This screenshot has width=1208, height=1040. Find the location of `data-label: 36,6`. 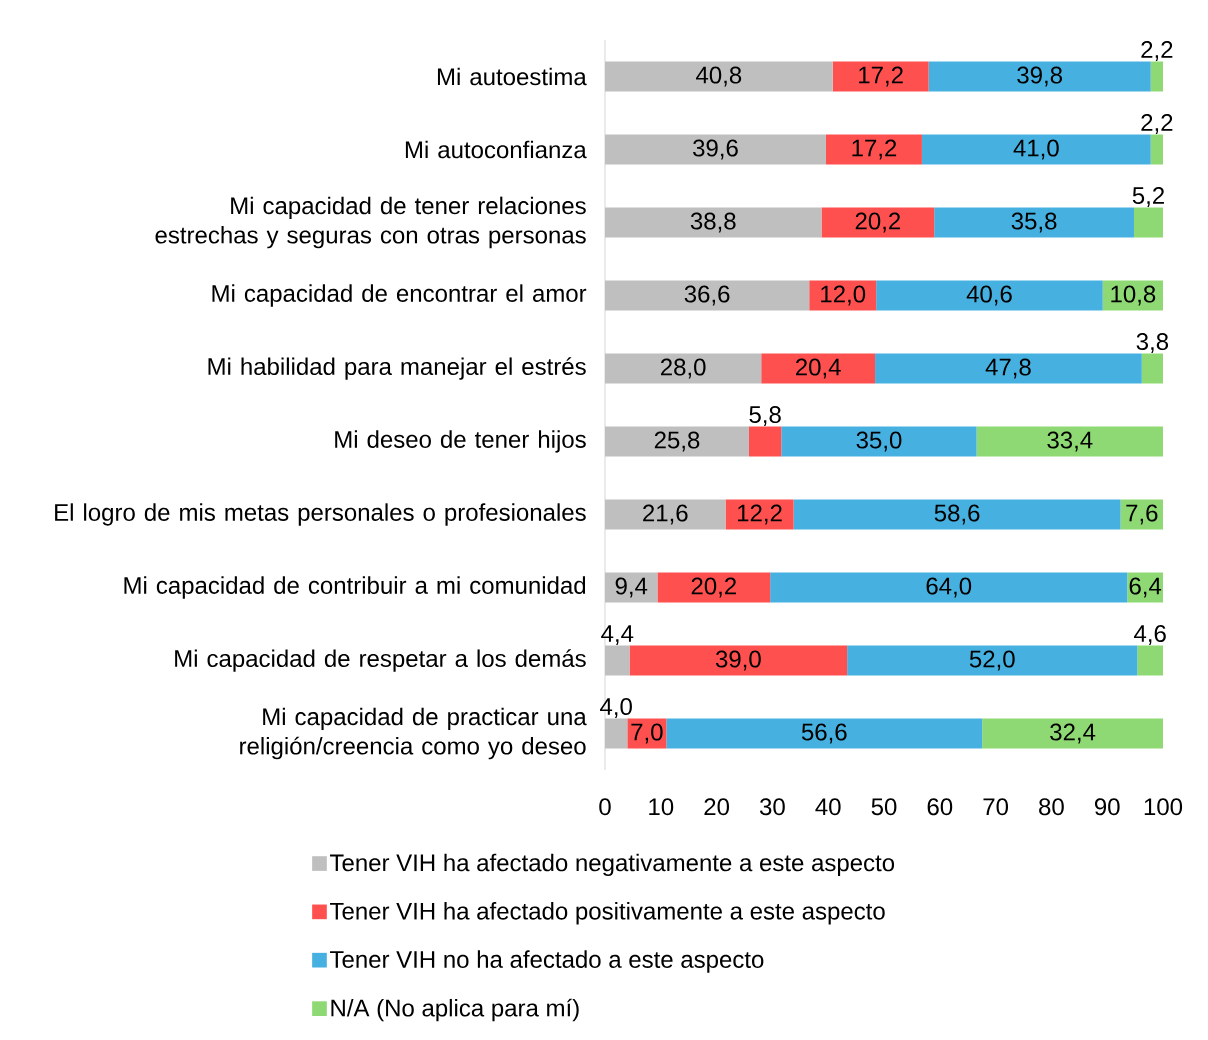

data-label: 36,6 is located at coordinates (707, 295).